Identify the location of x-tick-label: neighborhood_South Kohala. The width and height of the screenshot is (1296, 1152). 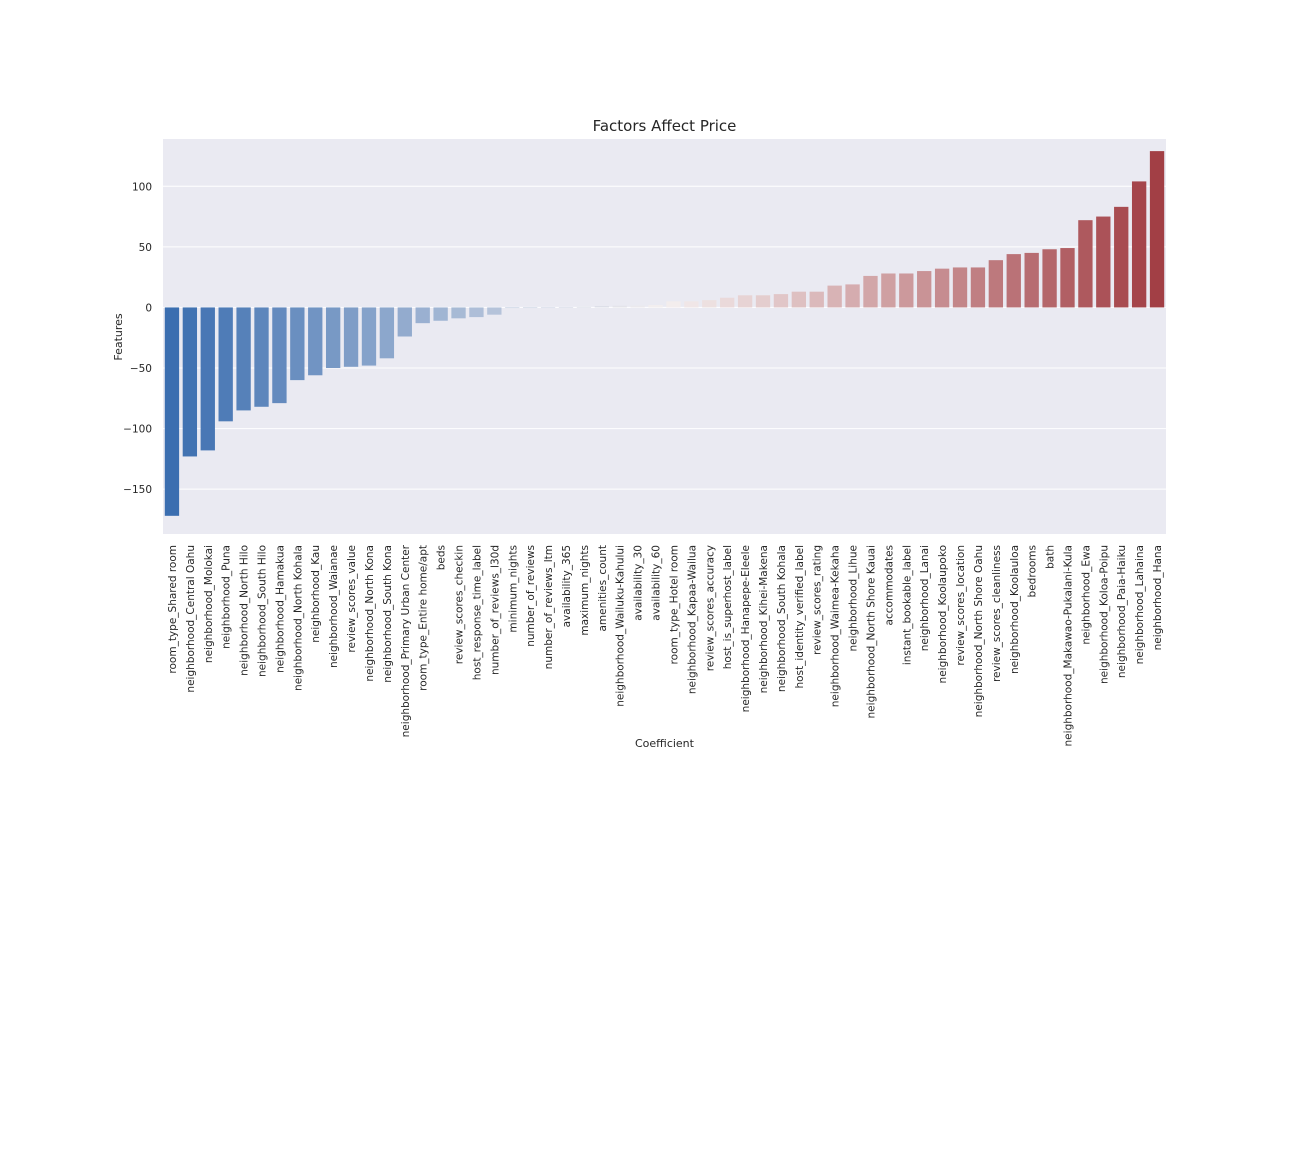
(782, 618).